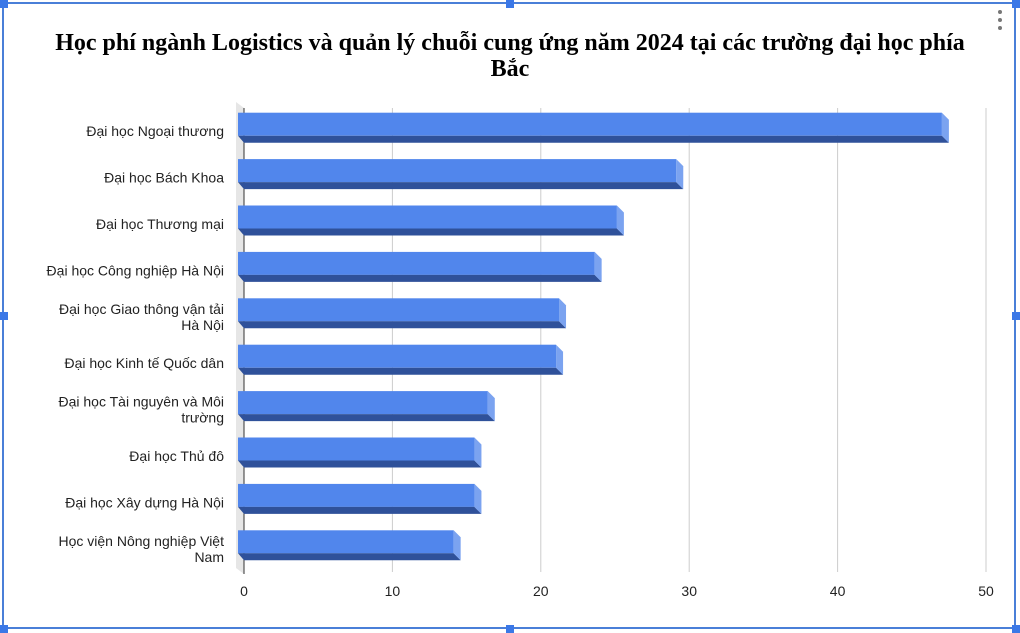  Describe the element at coordinates (1016, 316) in the screenshot. I see `resize-handle-middle-right` at that location.